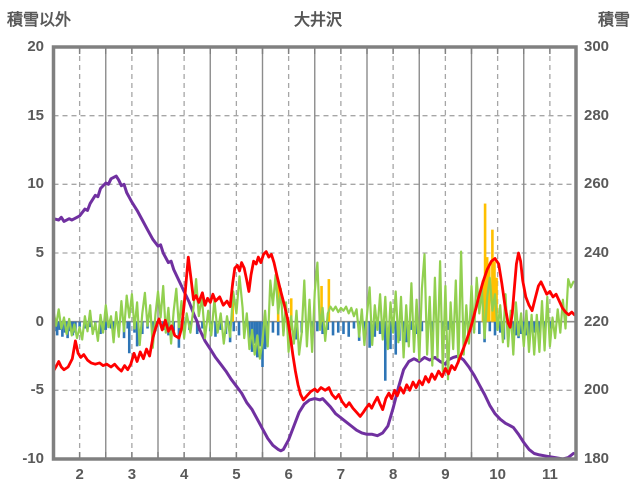 Image resolution: width=636 pixels, height=501 pixels. Describe the element at coordinates (184, 474) in the screenshot. I see `x-tick-label: 4` at that location.